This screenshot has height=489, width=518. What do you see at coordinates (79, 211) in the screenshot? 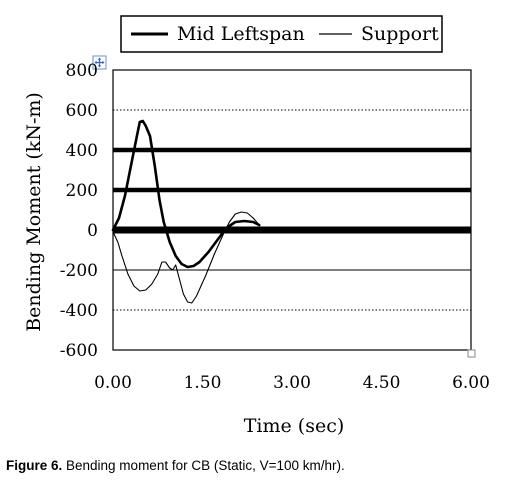
I see `y-tick-labels: 800 600 400 200 0 -200 -400 -600` at bounding box center [79, 211].